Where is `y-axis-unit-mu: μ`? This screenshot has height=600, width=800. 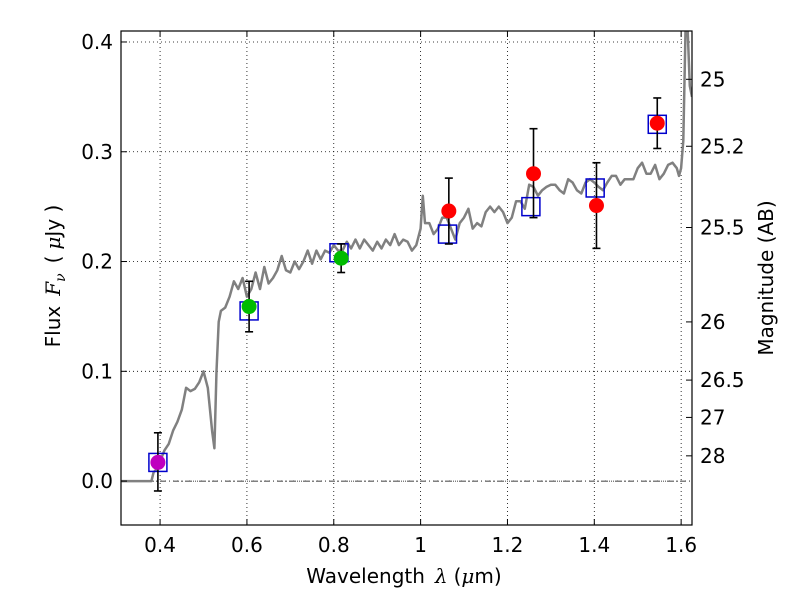 y-axis-unit-mu: μ is located at coordinates (53, 243).